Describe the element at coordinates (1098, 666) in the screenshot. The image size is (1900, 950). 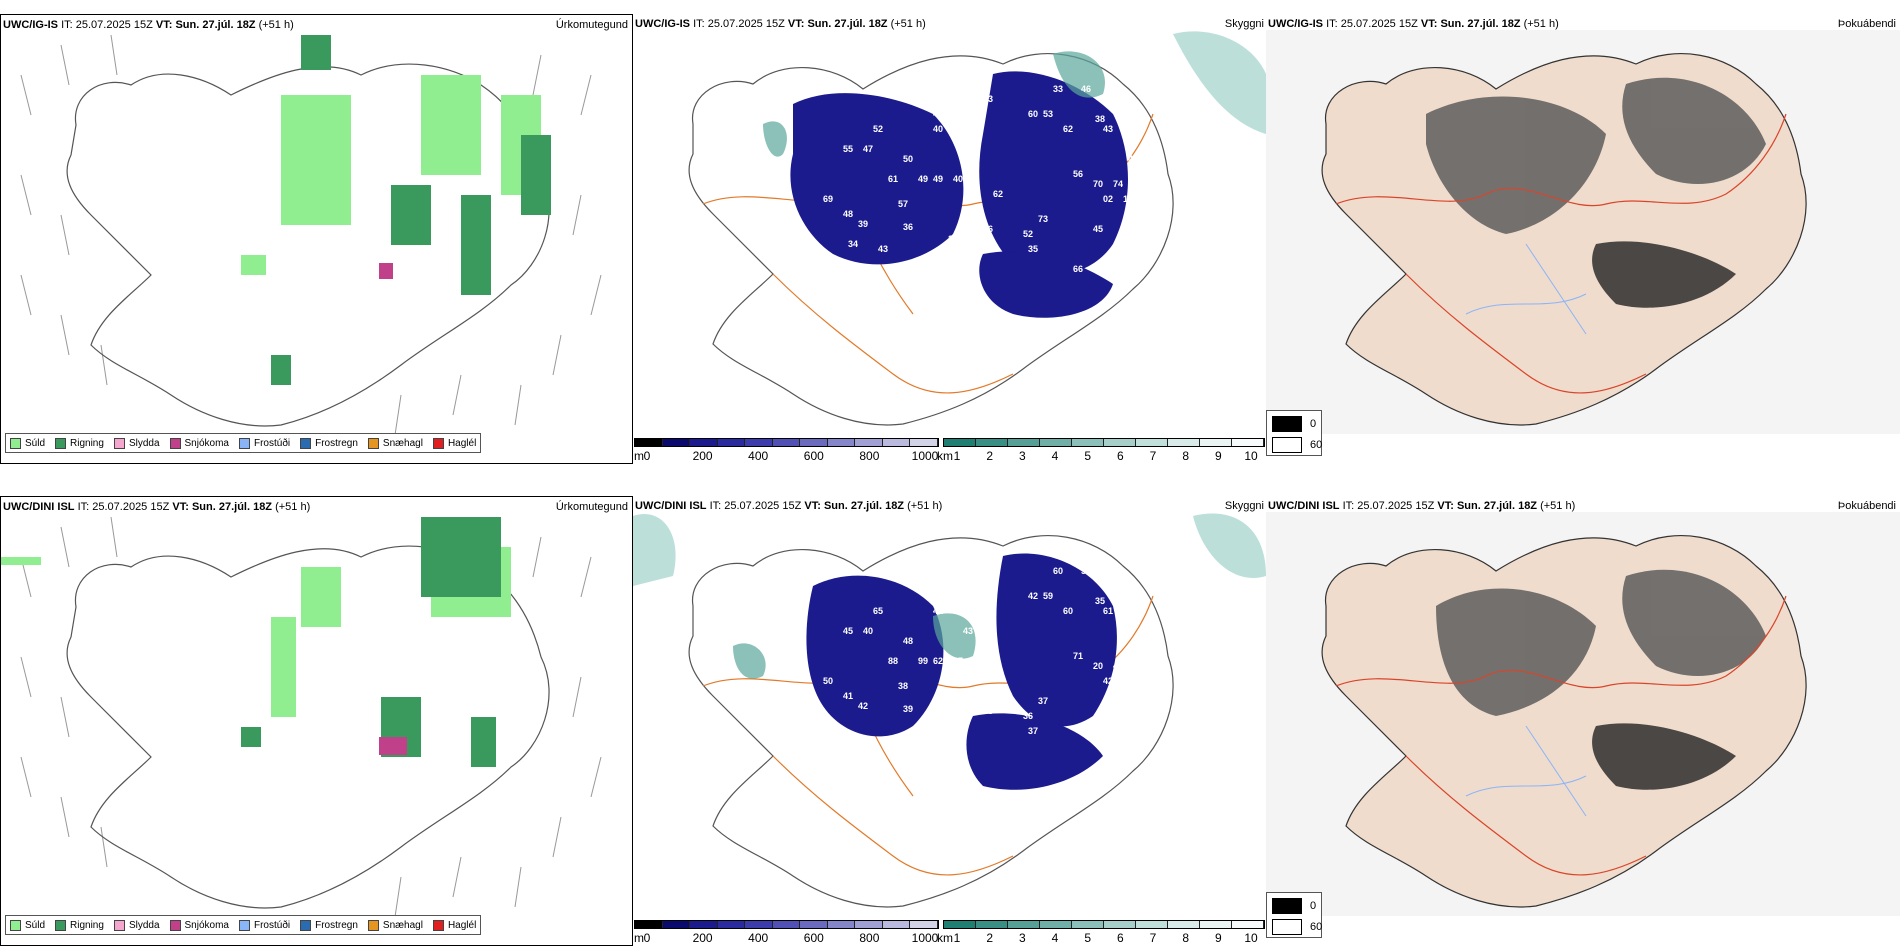
I see `cloud-base-value: 20` at that location.